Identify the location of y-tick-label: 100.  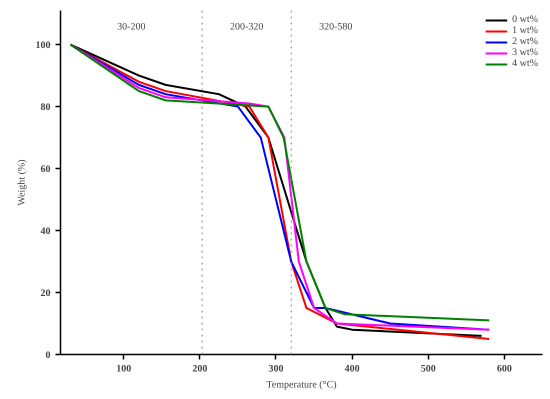
(43, 46).